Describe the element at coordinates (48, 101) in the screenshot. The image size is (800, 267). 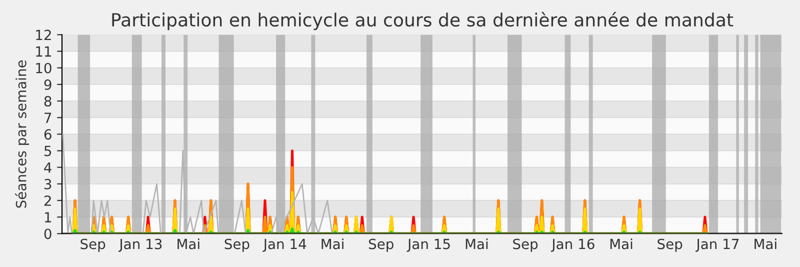
I see `y-tick-label: 8` at that location.